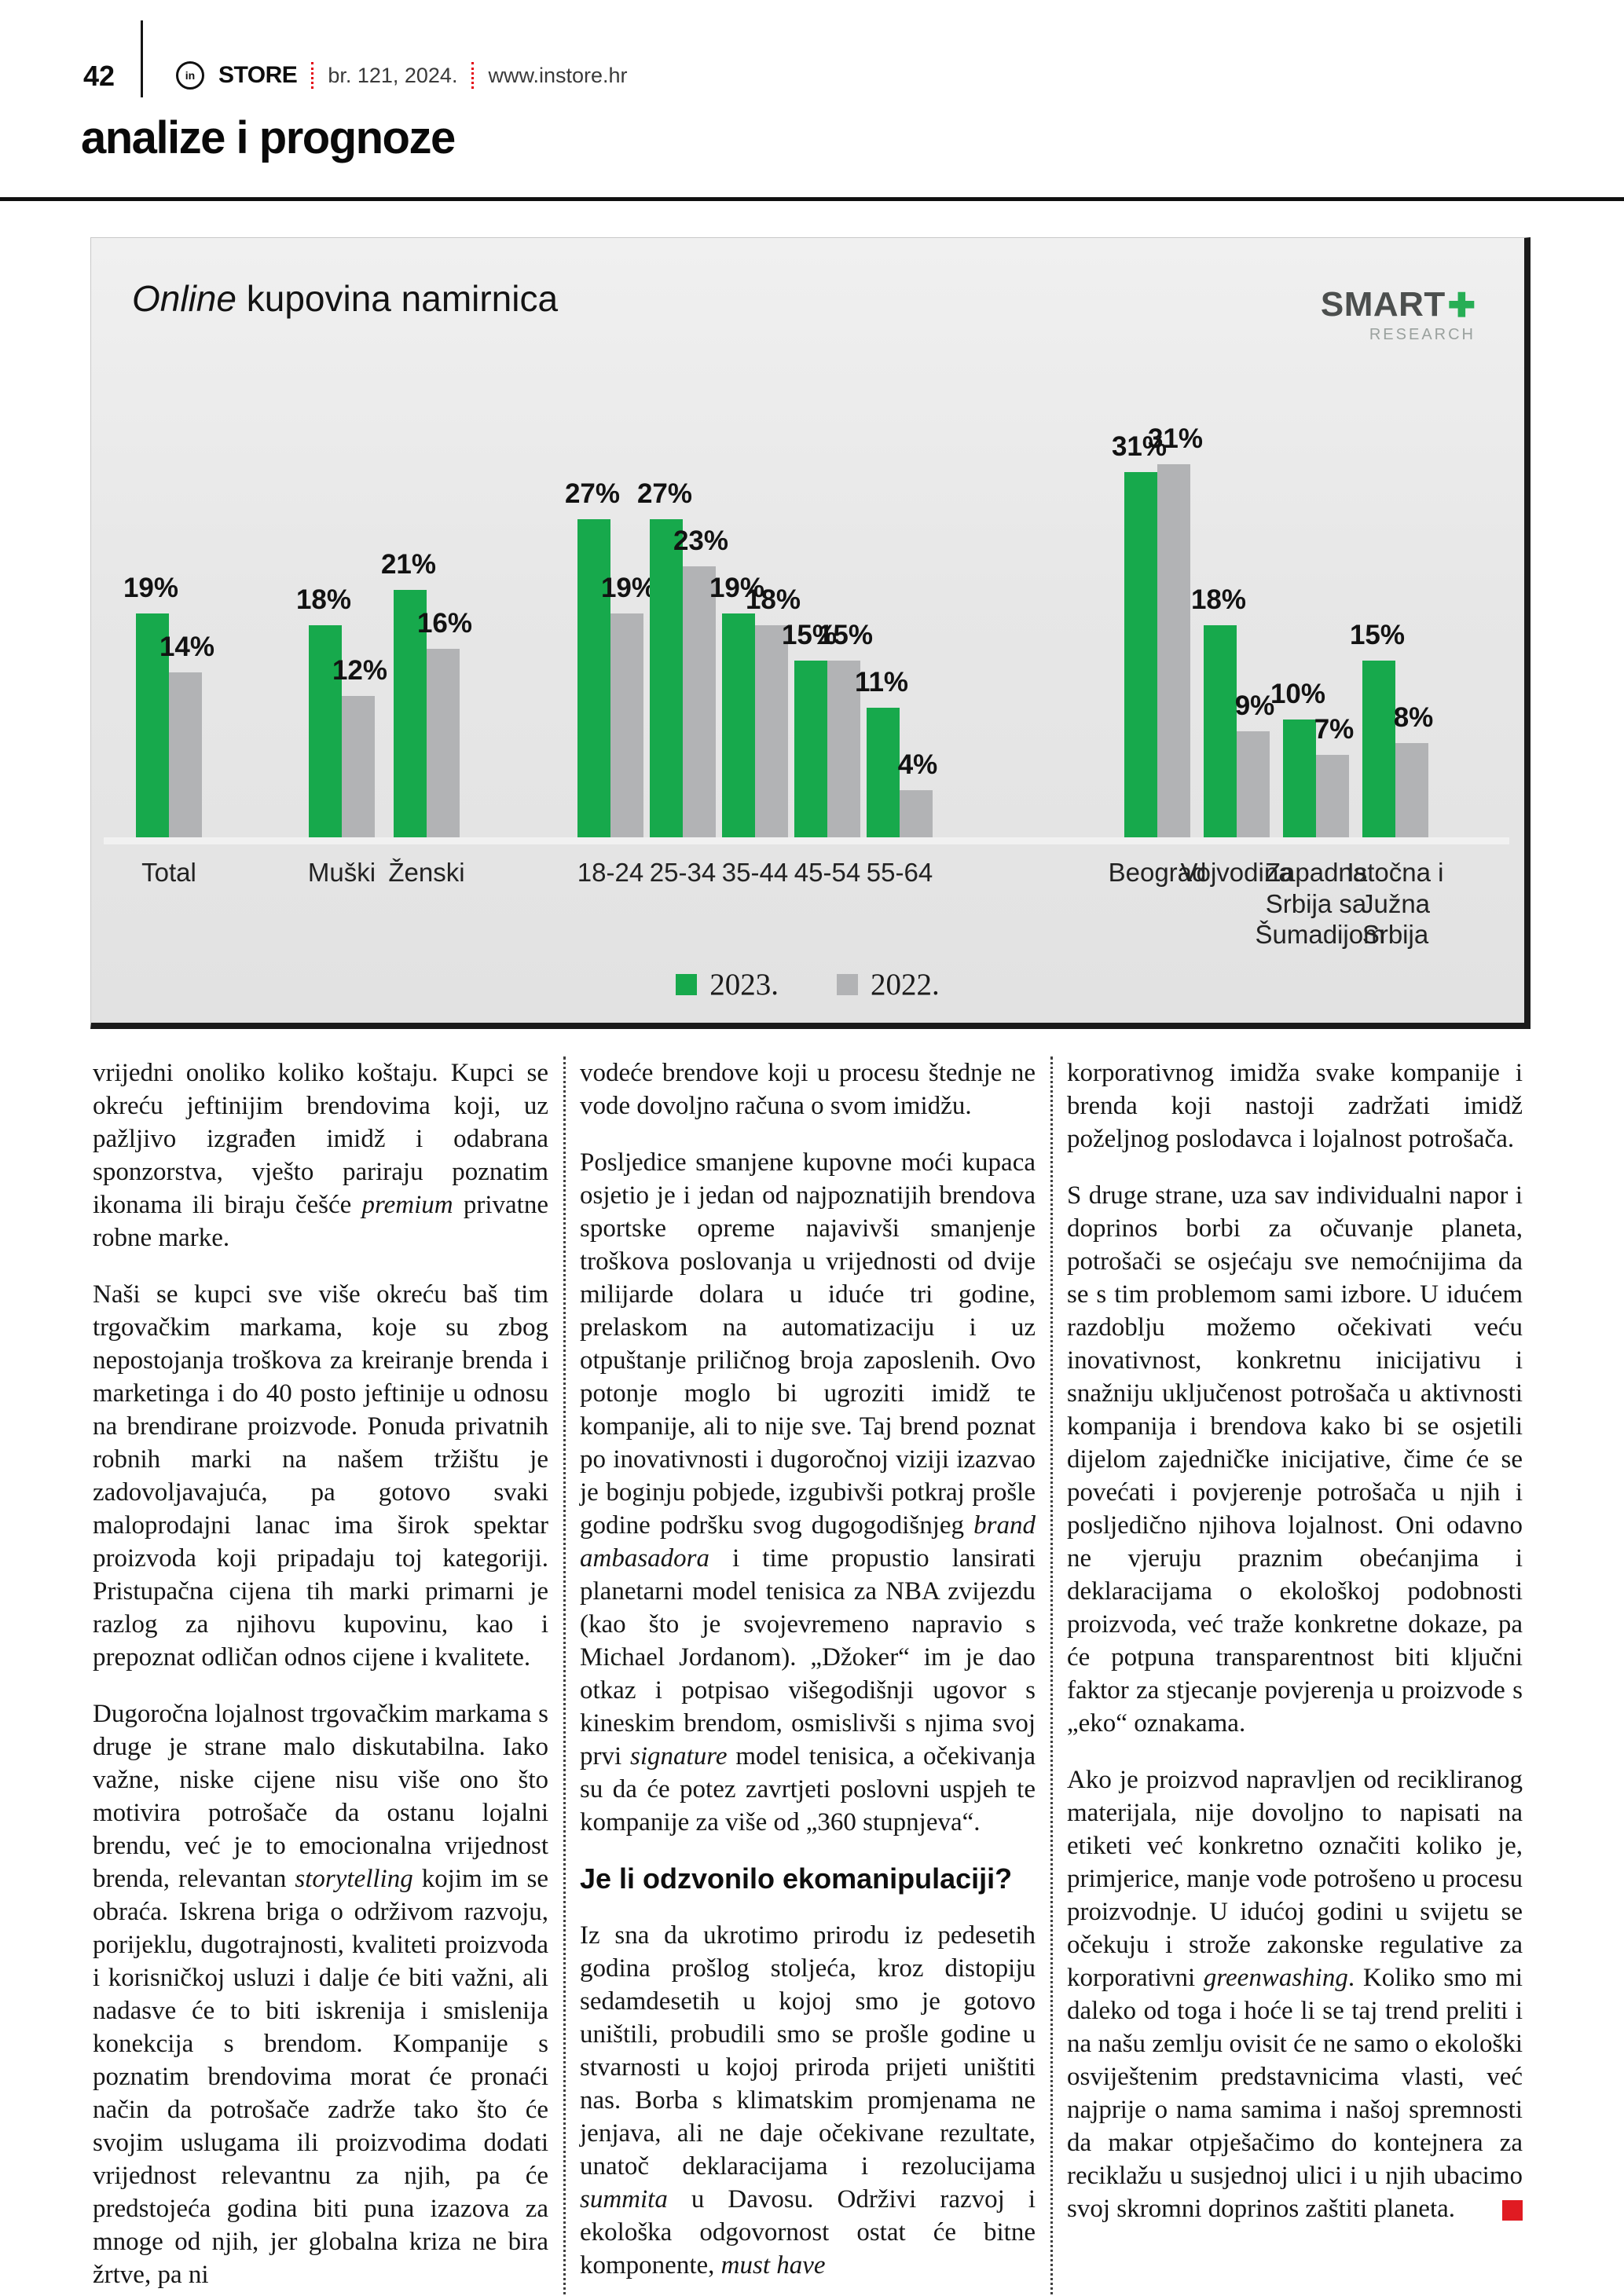 Image resolution: width=1624 pixels, height=2296 pixels. Describe the element at coordinates (1236, 562) in the screenshot. I see `chart-bar-group: 18% 9% Vojvodina` at that location.